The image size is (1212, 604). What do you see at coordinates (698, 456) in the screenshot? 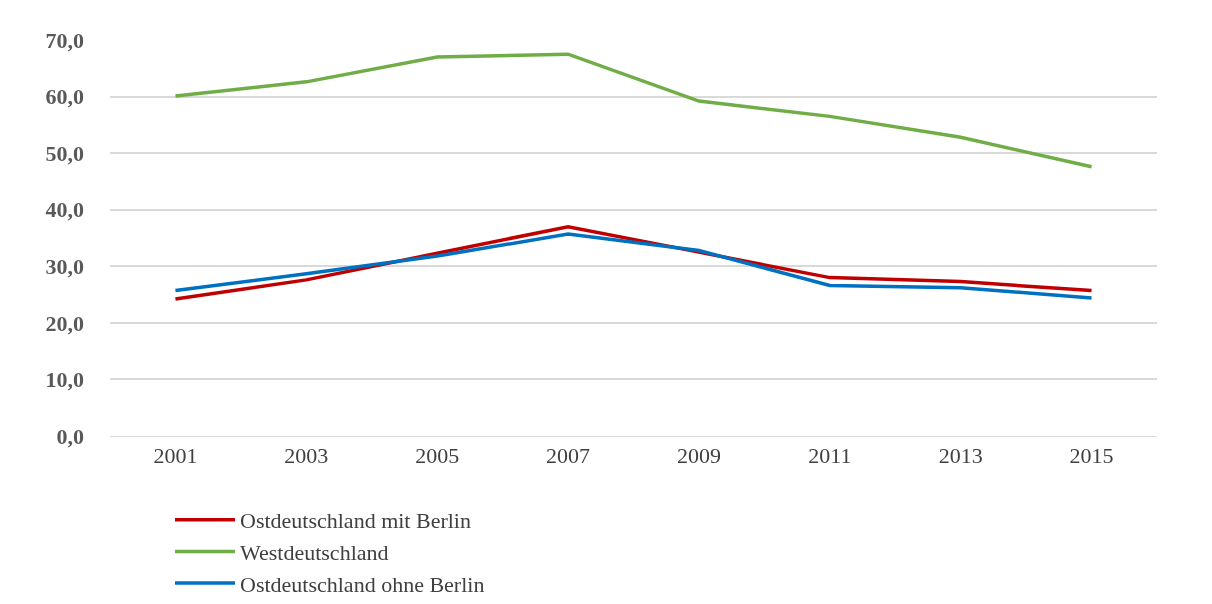
I see `x-tick-label: 2009` at bounding box center [698, 456].